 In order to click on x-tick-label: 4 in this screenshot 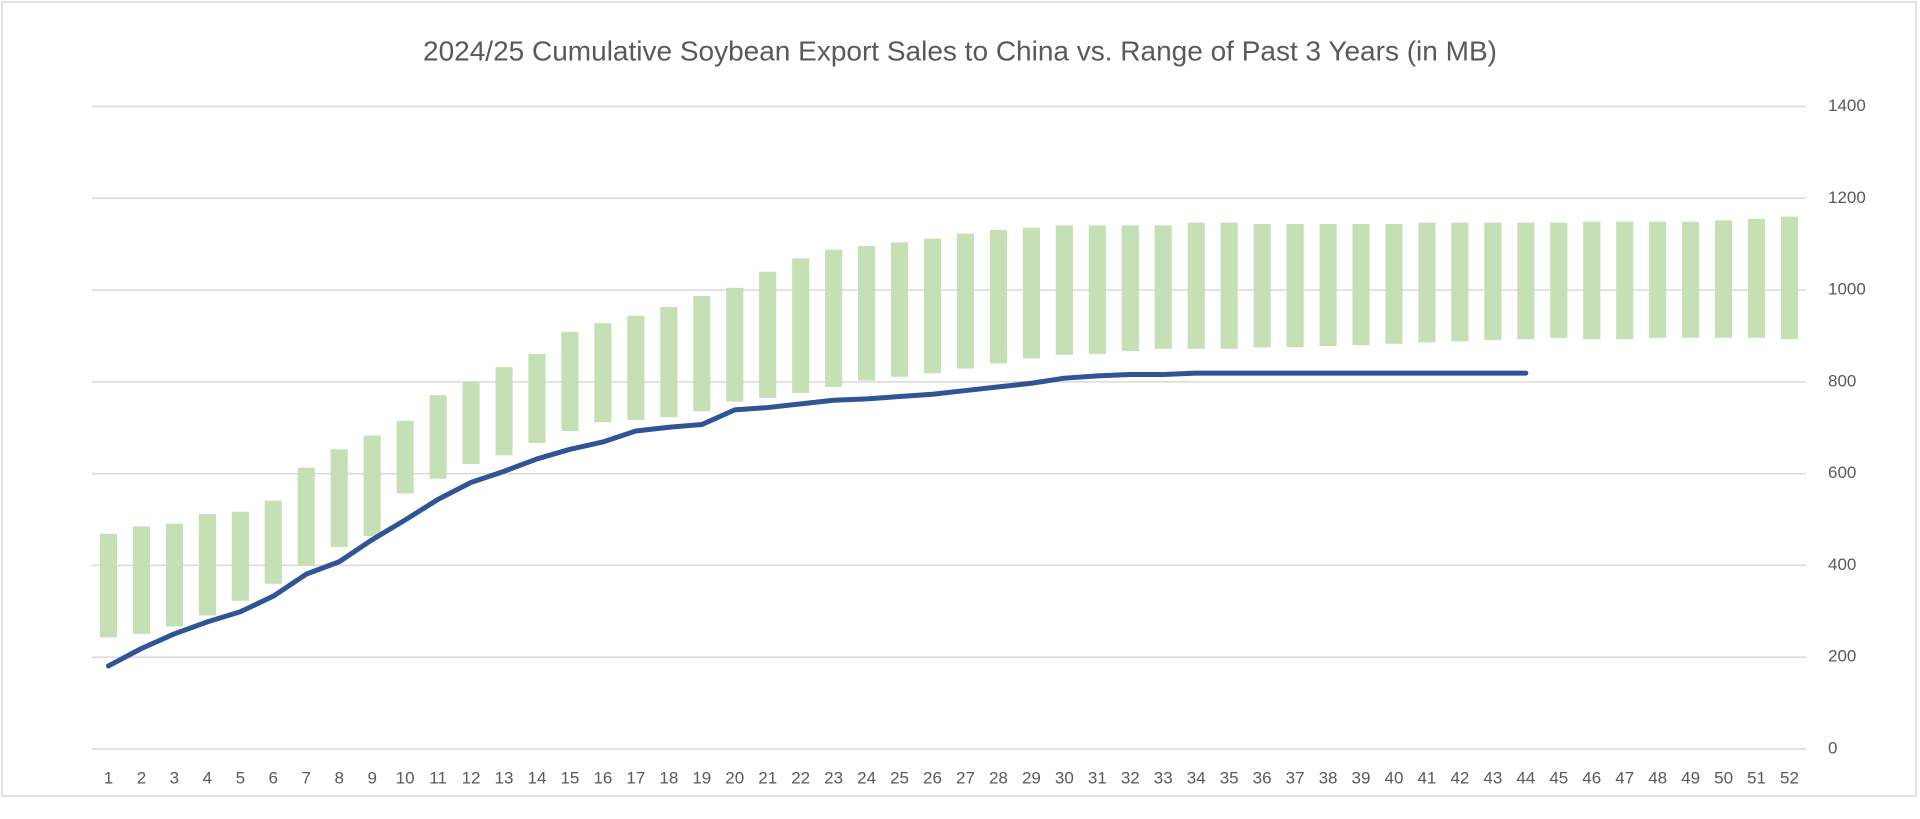, I will do `click(207, 777)`.